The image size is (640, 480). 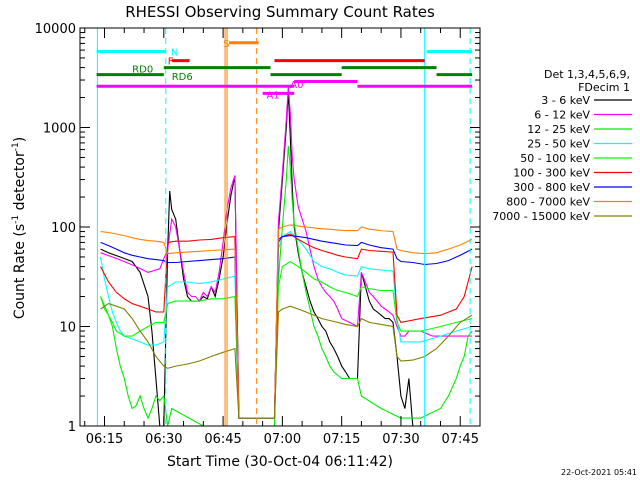 I want to click on legend-label: 3 - 6 keV, so click(x=565, y=100).